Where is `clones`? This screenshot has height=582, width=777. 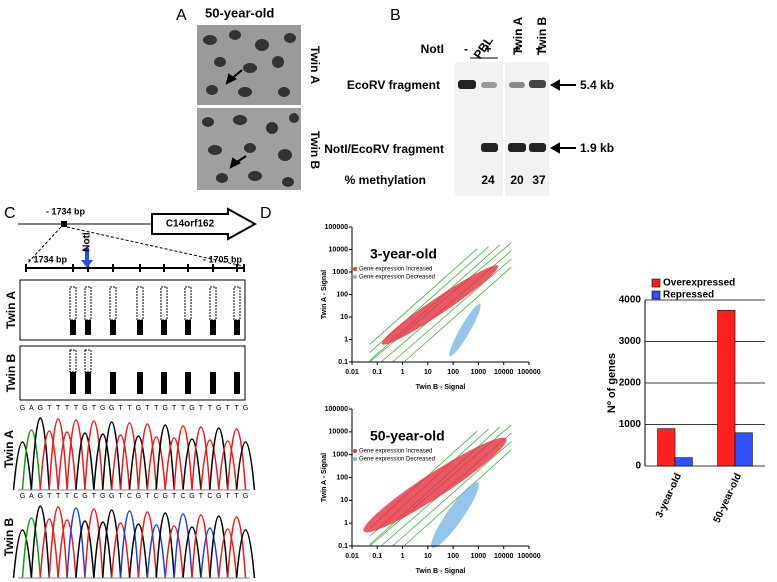
clones is located at coordinates (155, 340).